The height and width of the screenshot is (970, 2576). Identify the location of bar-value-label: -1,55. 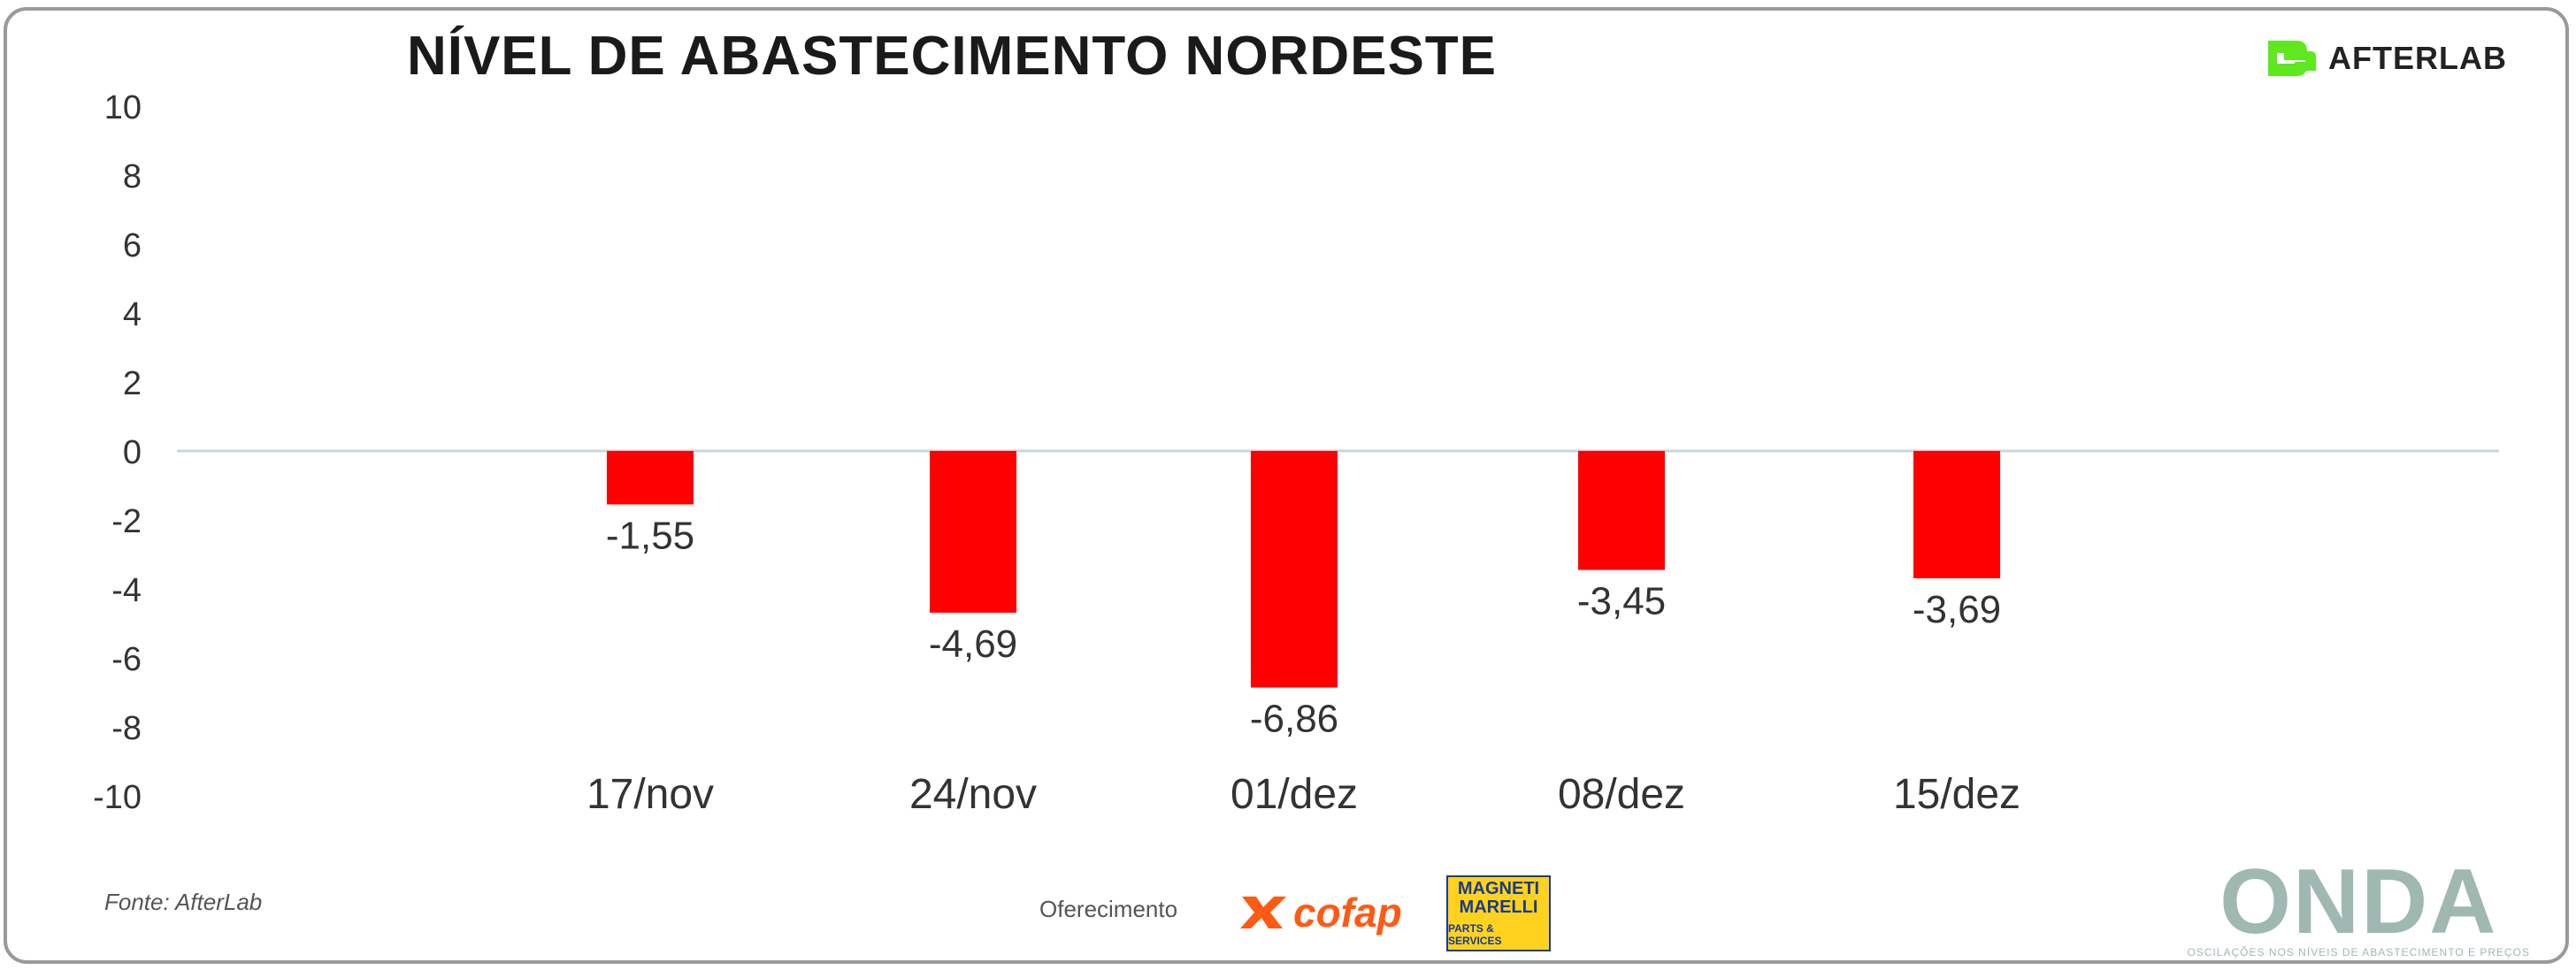
(650, 535).